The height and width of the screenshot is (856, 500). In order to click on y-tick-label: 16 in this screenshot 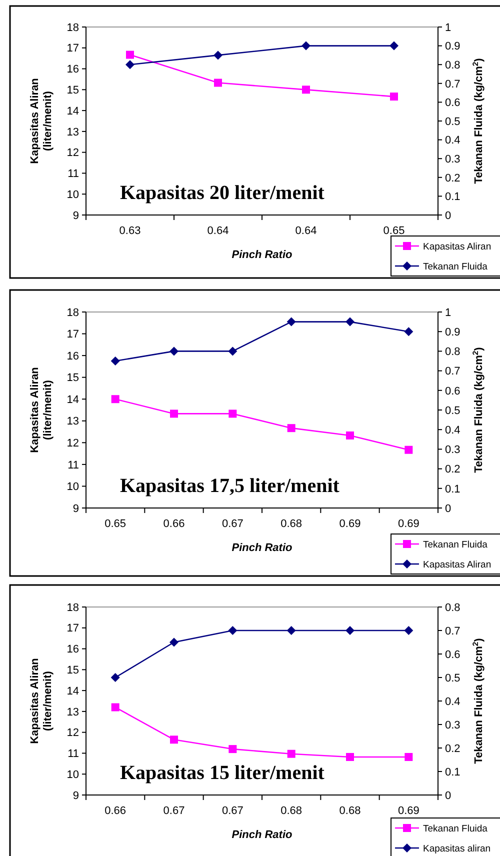, I will do `click(72, 650)`.